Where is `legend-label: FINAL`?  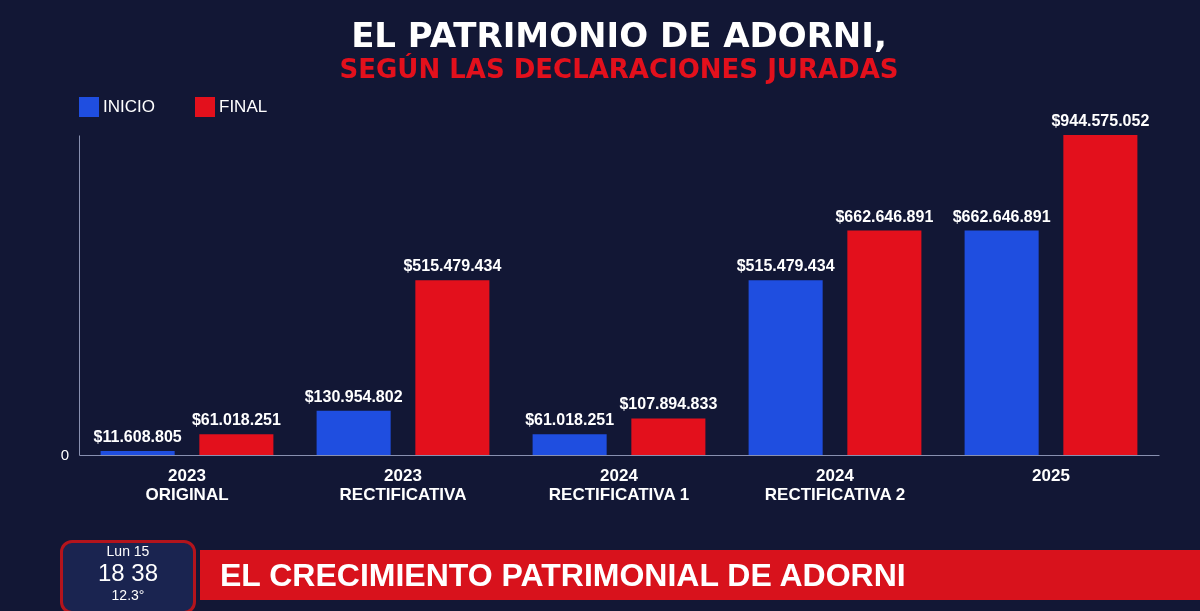
legend-label: FINAL is located at coordinates (243, 106).